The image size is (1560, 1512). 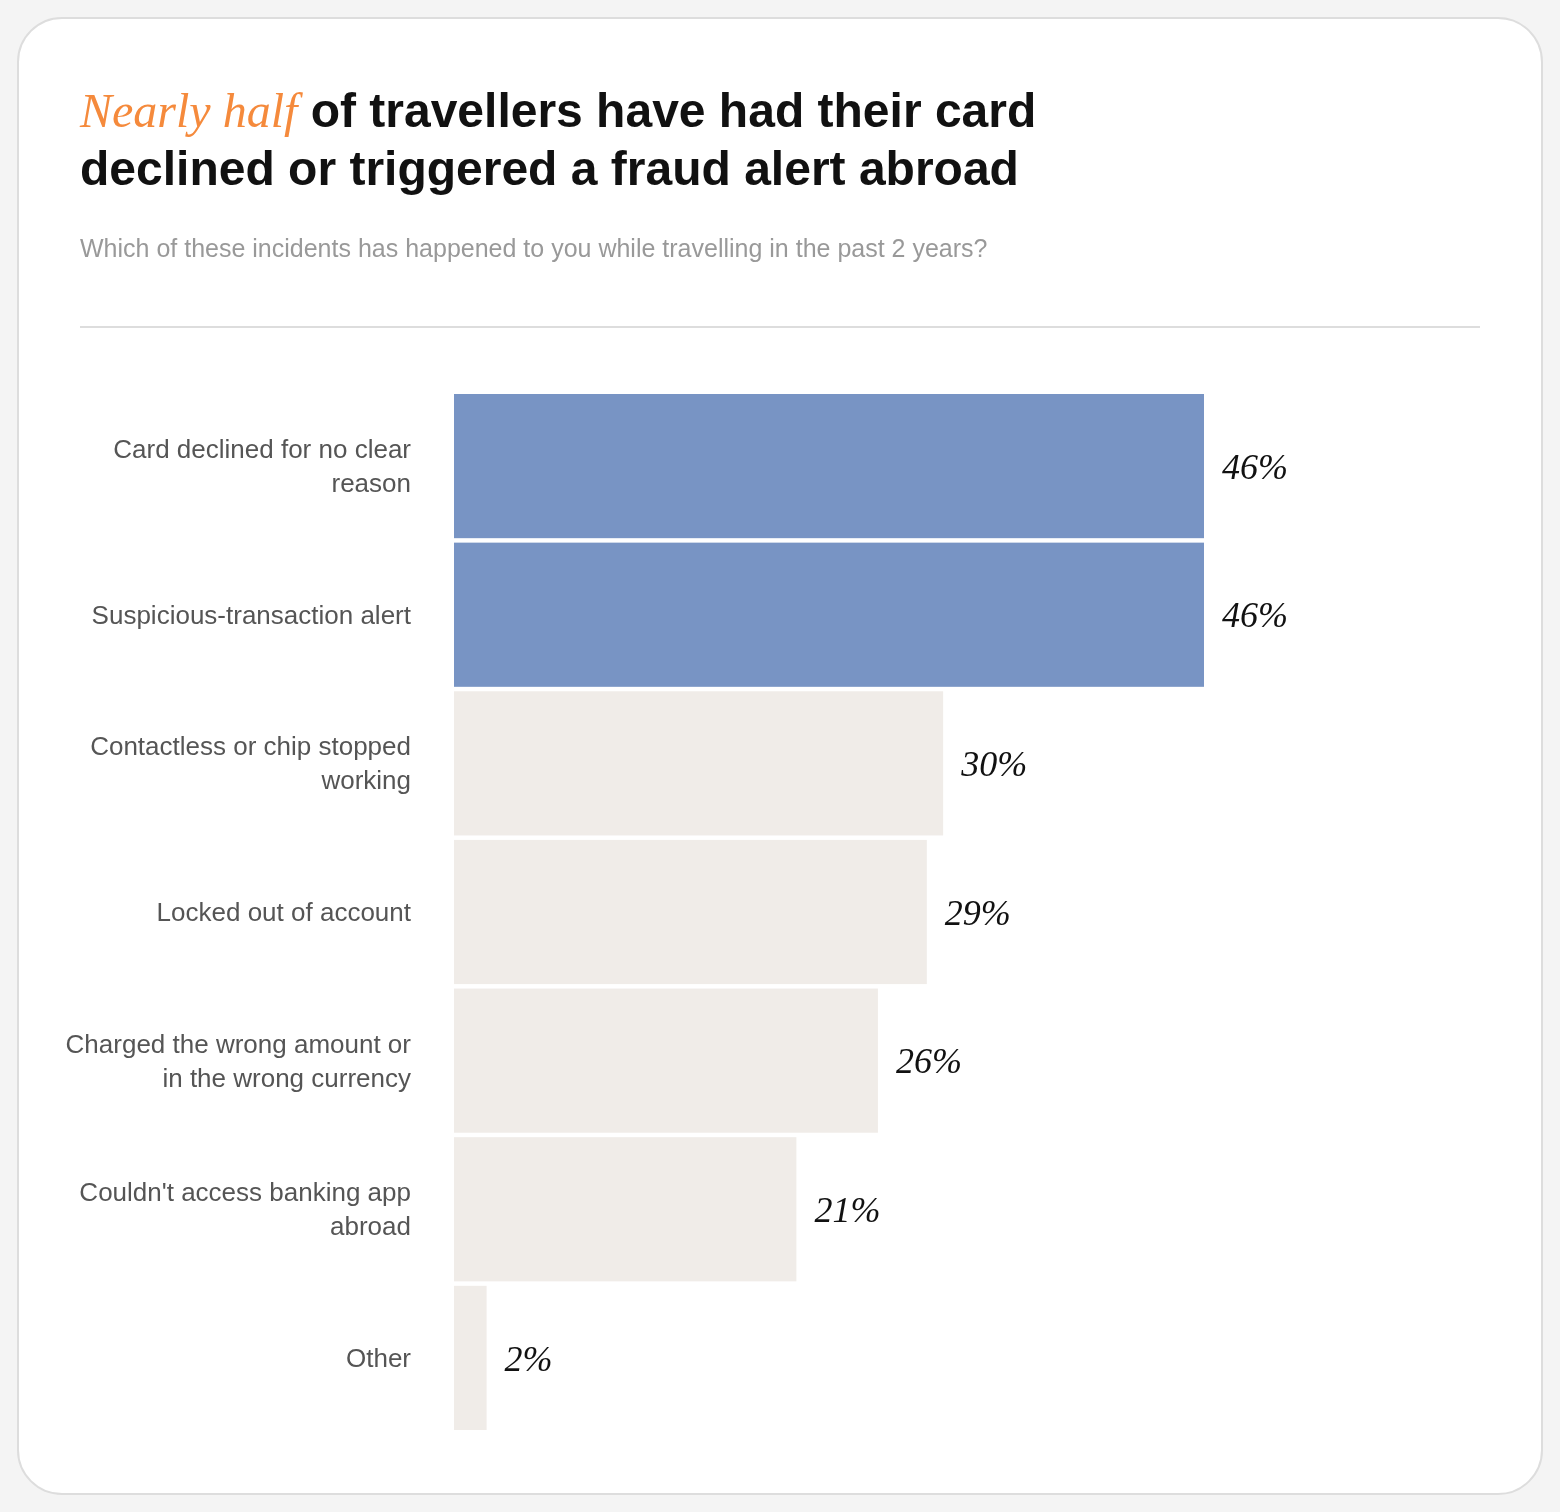 I want to click on y-tick-label: Suspicious-transaction alert, so click(x=251, y=614).